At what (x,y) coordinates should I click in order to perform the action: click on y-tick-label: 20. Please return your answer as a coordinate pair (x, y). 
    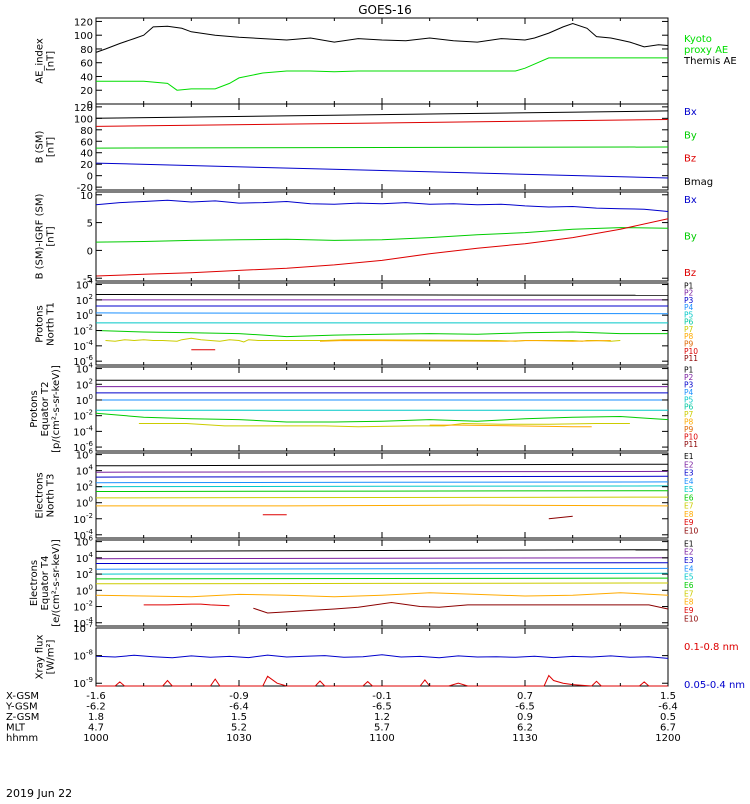
    Looking at the image, I should click on (86, 91).